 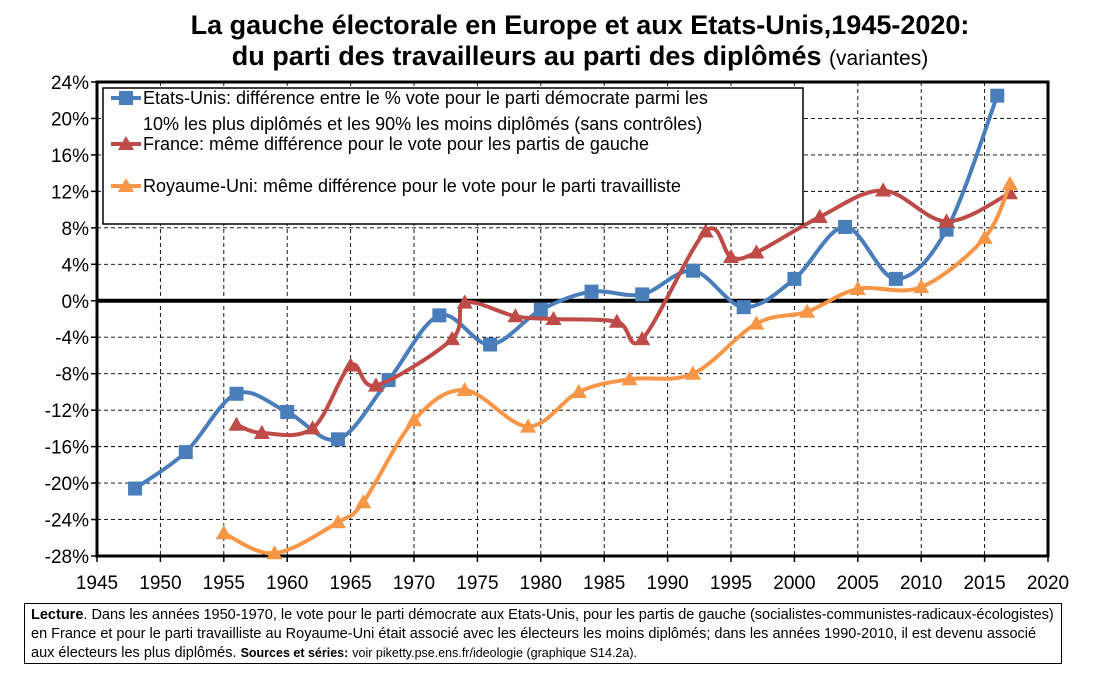 What do you see at coordinates (70, 83) in the screenshot?
I see `y-tick-label: 24%` at bounding box center [70, 83].